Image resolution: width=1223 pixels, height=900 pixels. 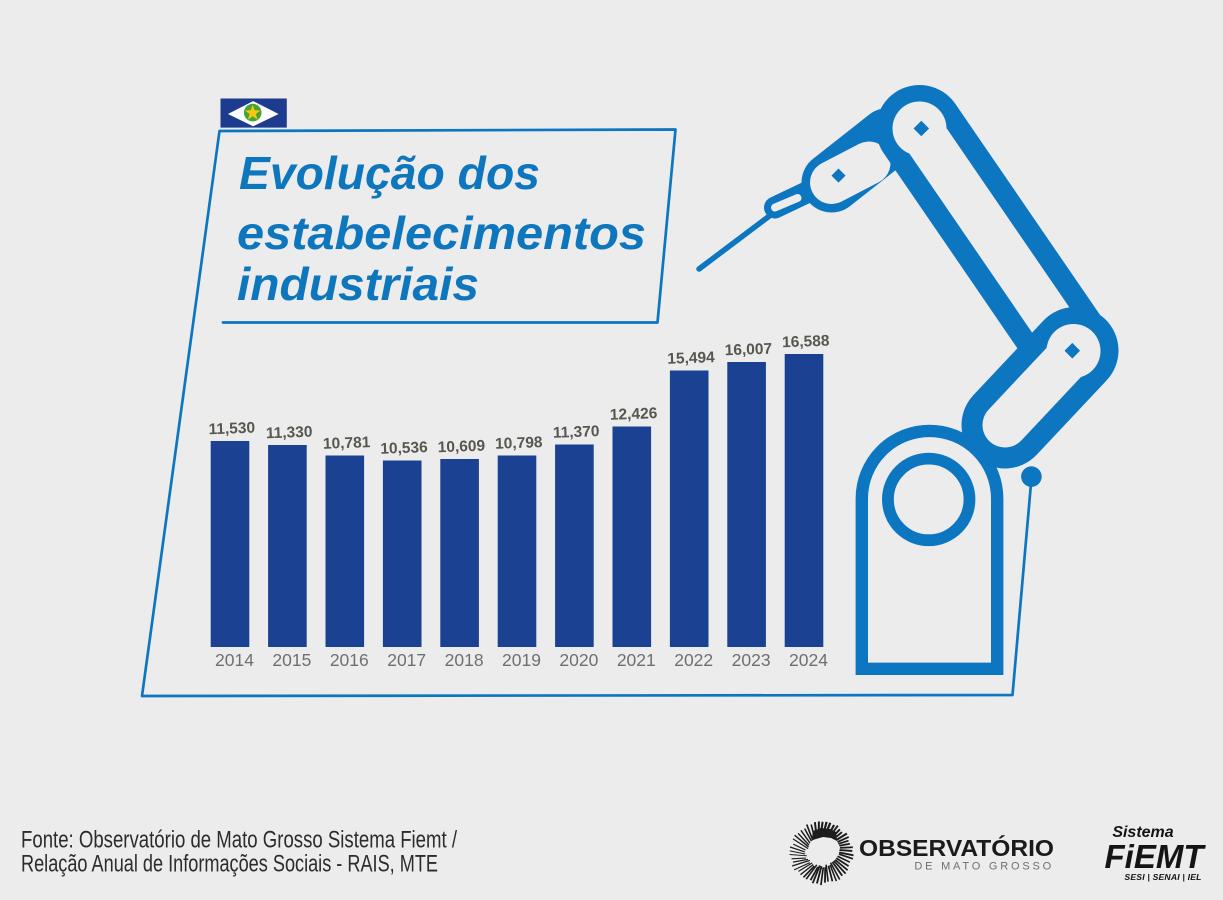 I want to click on svg-text: 2020, so click(x=578, y=660).